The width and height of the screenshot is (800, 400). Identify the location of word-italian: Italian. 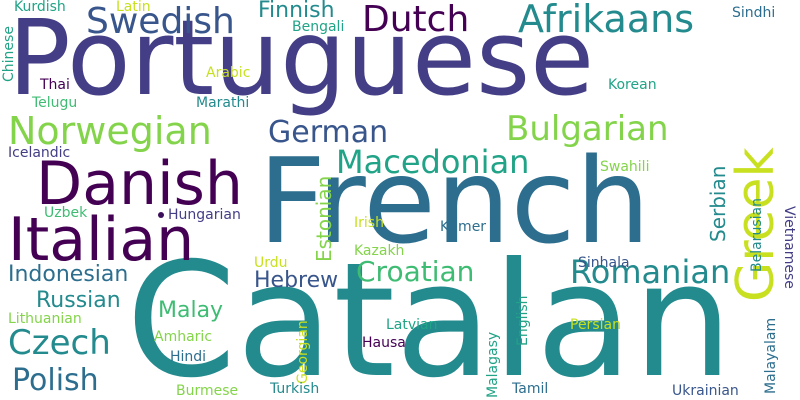
(101, 240).